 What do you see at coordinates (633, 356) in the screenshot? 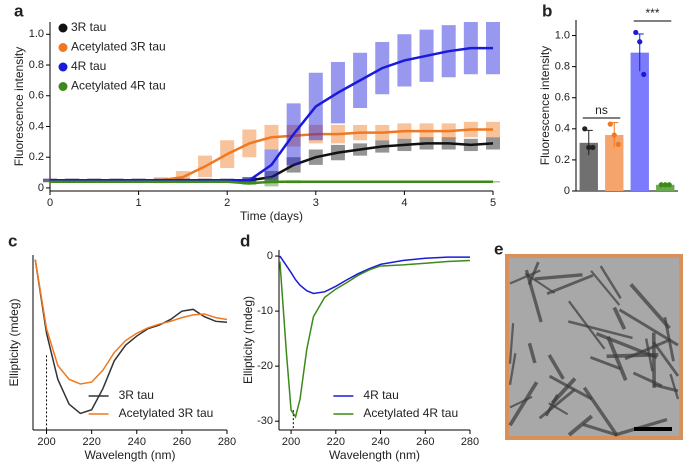
I see `fibril` at bounding box center [633, 356].